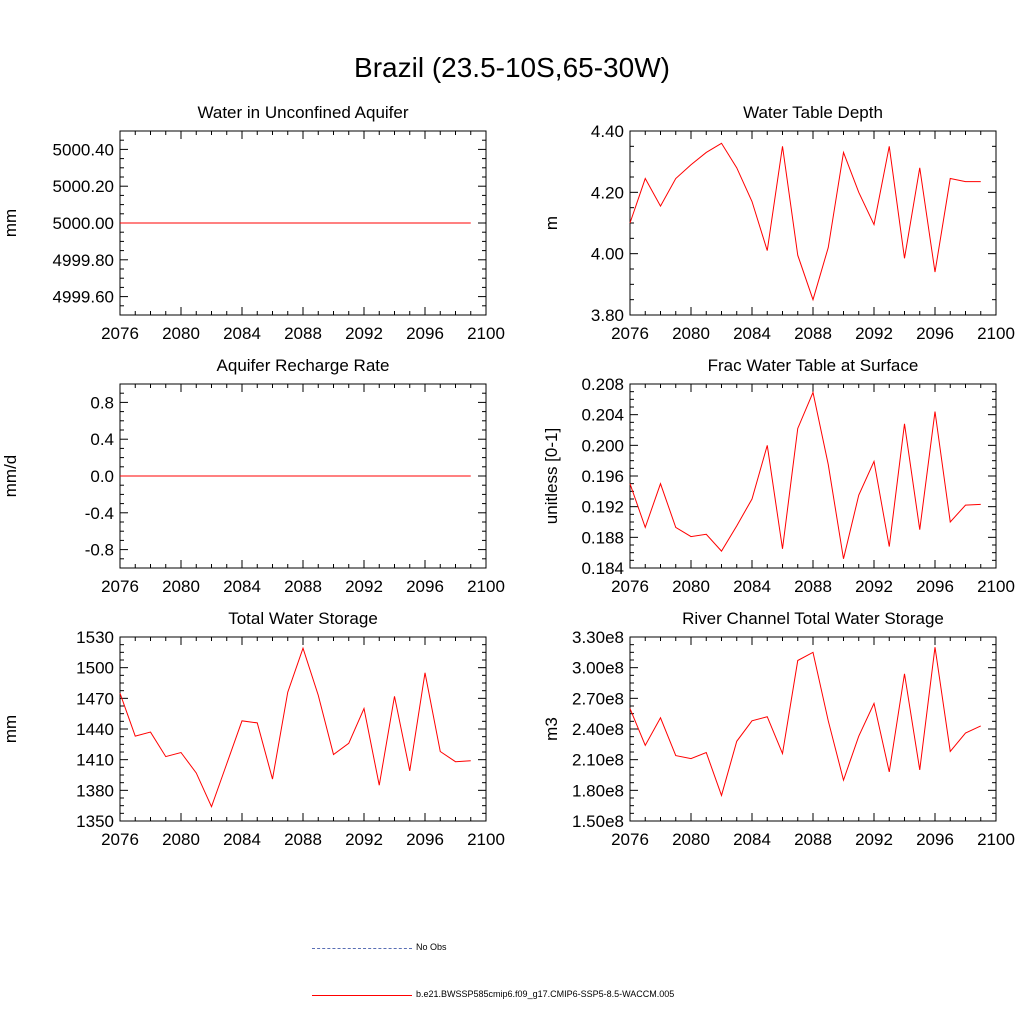 This screenshot has width=1024, height=1024. Describe the element at coordinates (602, 476) in the screenshot. I see `y-tick-label: 0.196` at that location.